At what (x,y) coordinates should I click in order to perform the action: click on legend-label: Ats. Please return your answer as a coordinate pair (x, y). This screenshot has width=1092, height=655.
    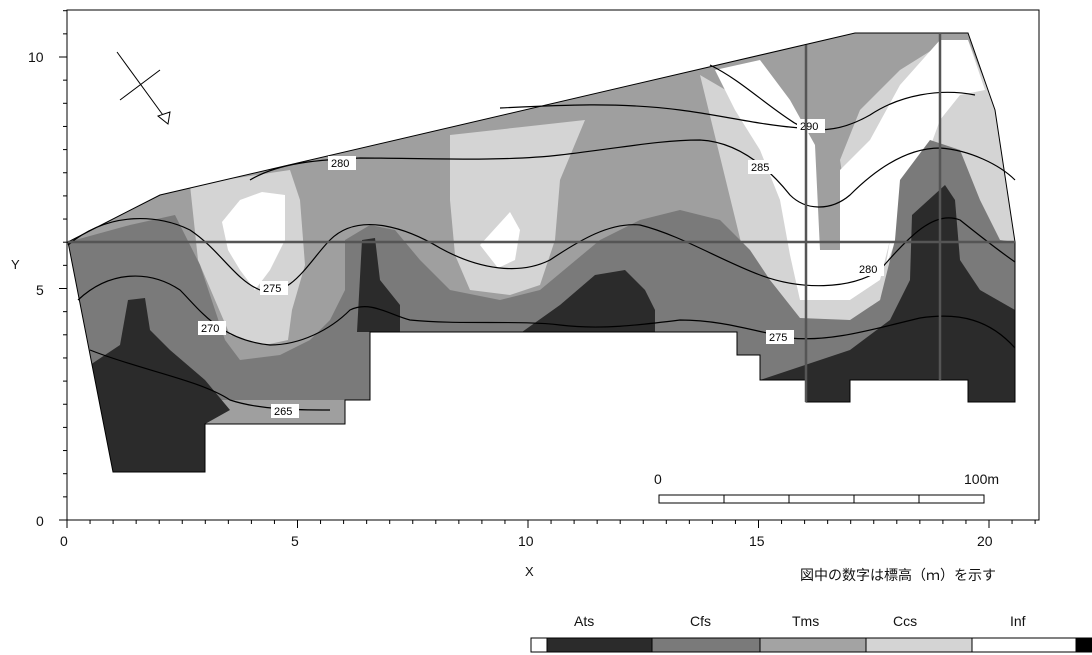
    Looking at the image, I should click on (584, 621).